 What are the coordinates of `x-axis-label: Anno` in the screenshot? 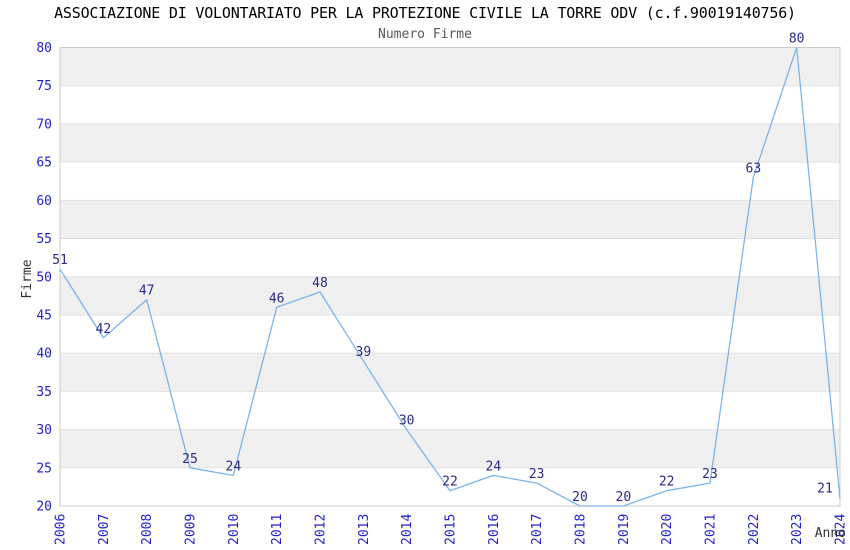 It's located at (830, 533).